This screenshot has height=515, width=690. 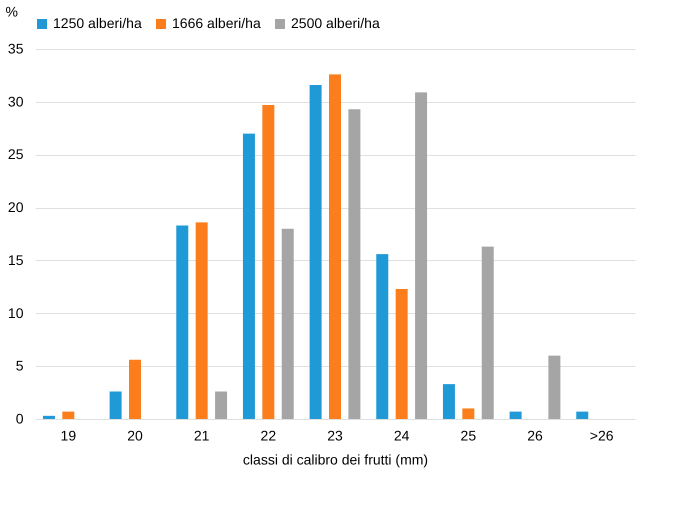 What do you see at coordinates (402, 436) in the screenshot?
I see `x-tick-label: 24` at bounding box center [402, 436].